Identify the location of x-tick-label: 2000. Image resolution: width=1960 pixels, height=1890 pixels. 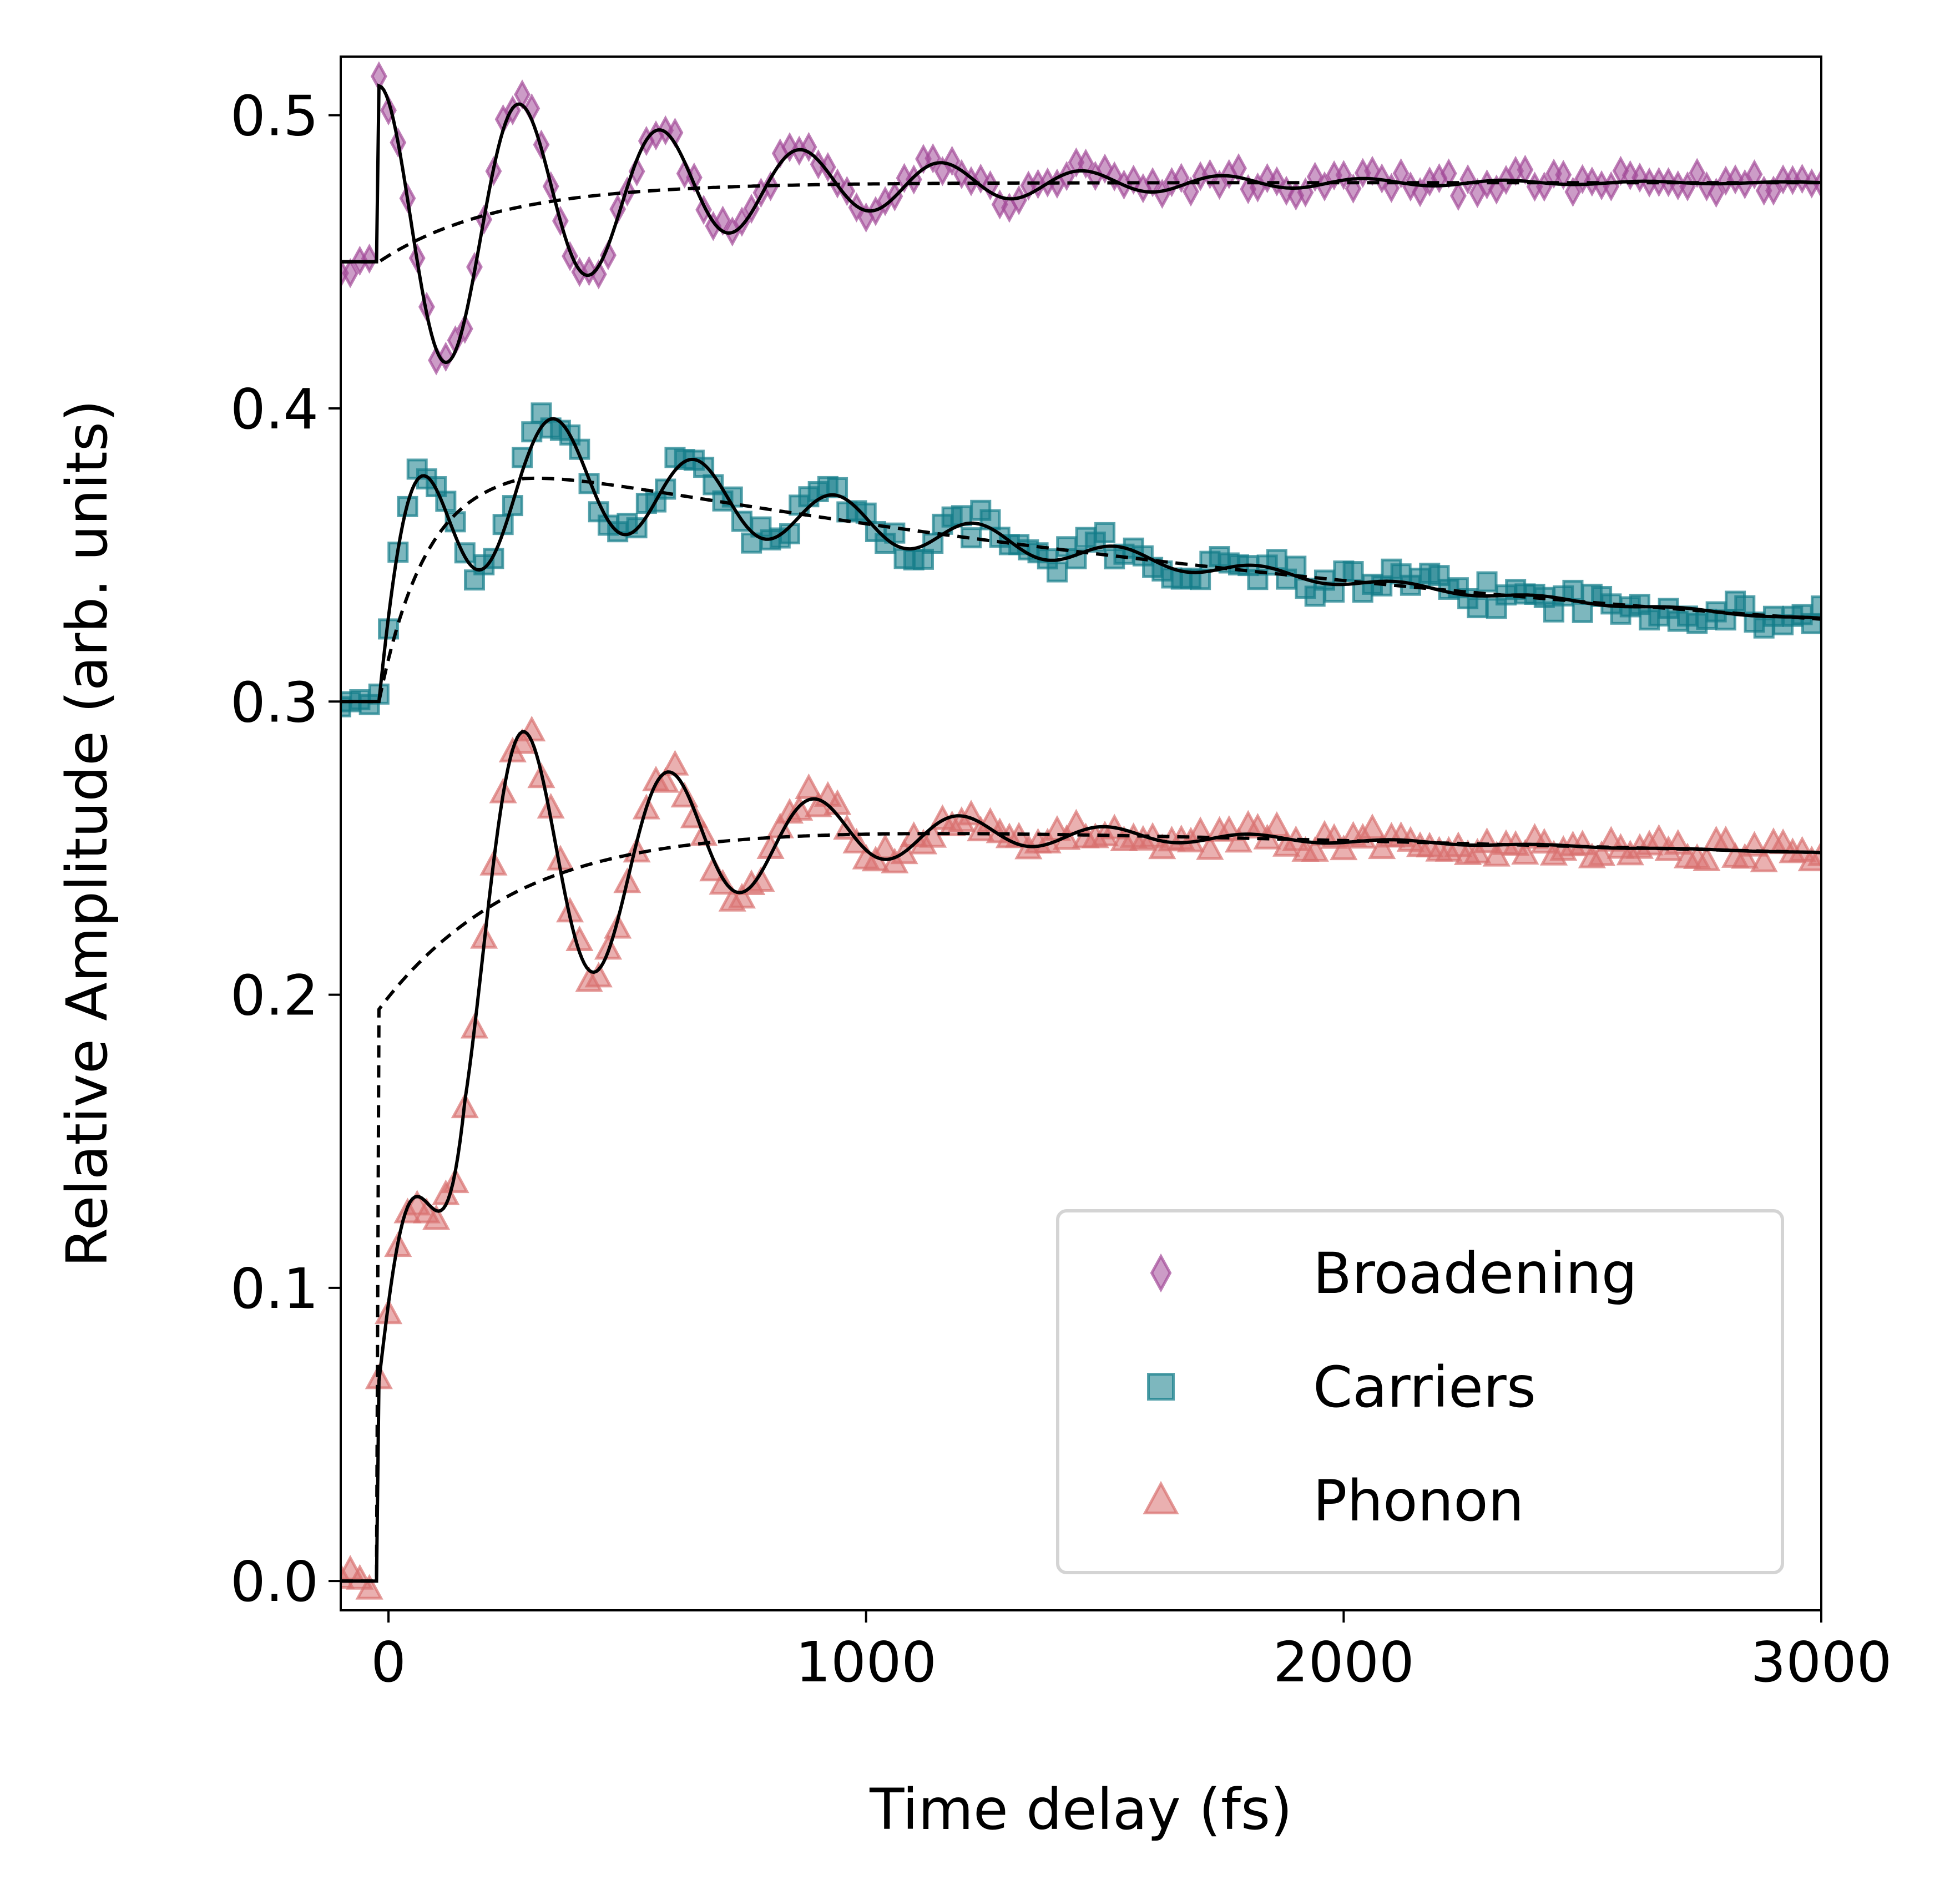
(1344, 1662).